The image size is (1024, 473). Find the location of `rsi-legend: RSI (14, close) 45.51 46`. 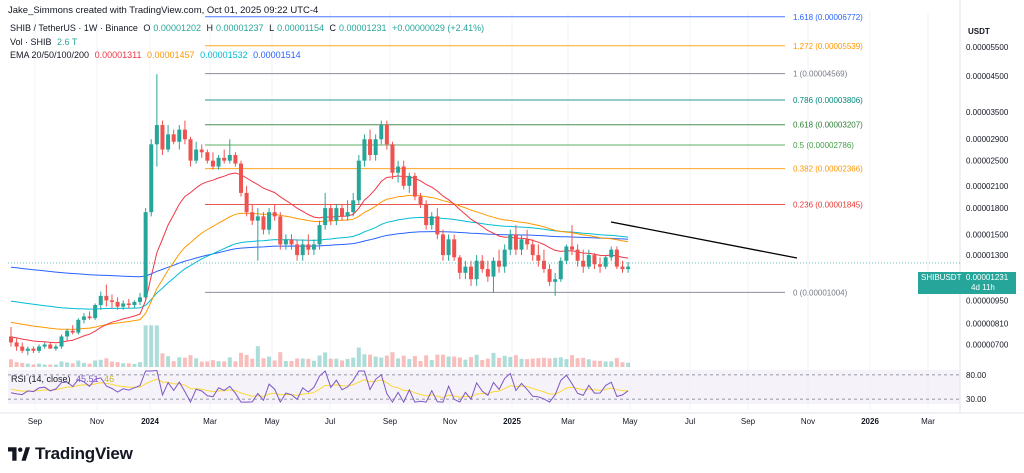

rsi-legend: RSI (14, close) 45.51 46 is located at coordinates (63, 379).